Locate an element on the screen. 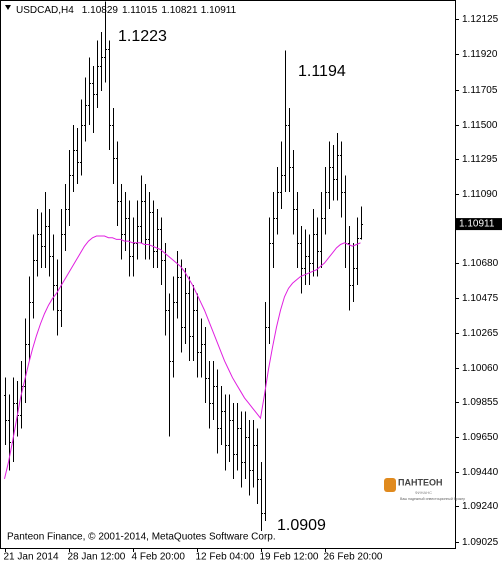 This screenshot has height=565, width=503. y-tick-label: 1.09240 is located at coordinates (480, 506).